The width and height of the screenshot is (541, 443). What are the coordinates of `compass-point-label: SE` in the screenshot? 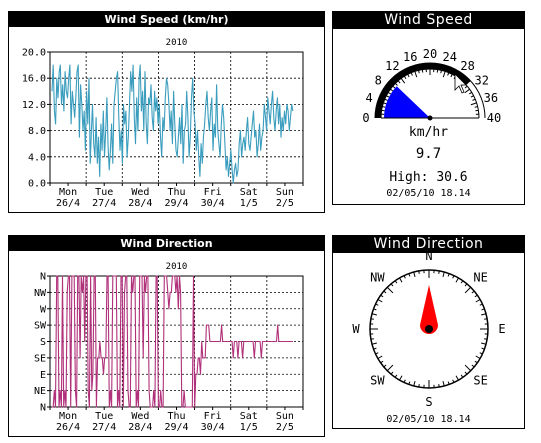 It's located at (480, 381).